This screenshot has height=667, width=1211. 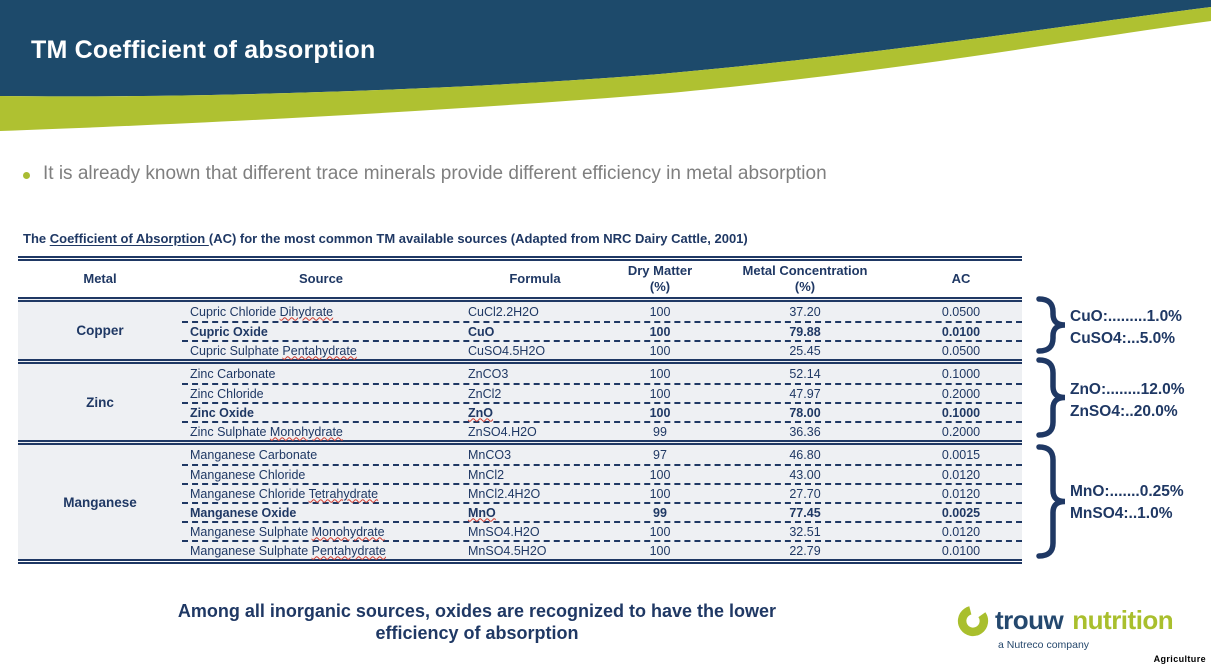 What do you see at coordinates (805, 454) in the screenshot?
I see `cell-metal-concentration: 46.80` at bounding box center [805, 454].